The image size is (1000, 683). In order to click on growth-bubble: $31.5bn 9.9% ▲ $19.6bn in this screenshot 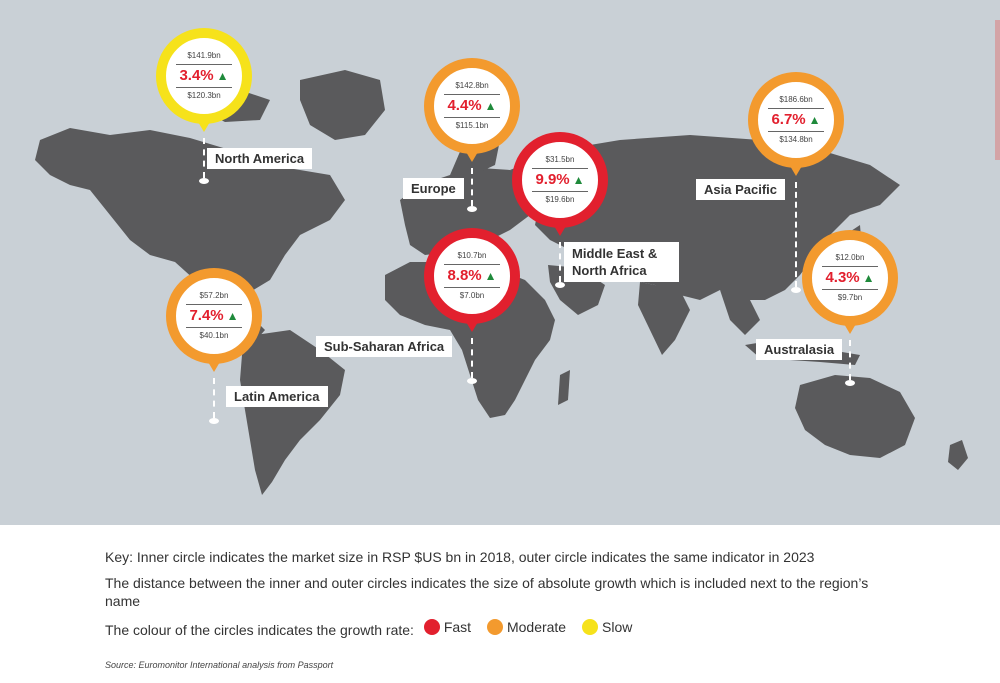, I will do `click(560, 180)`.